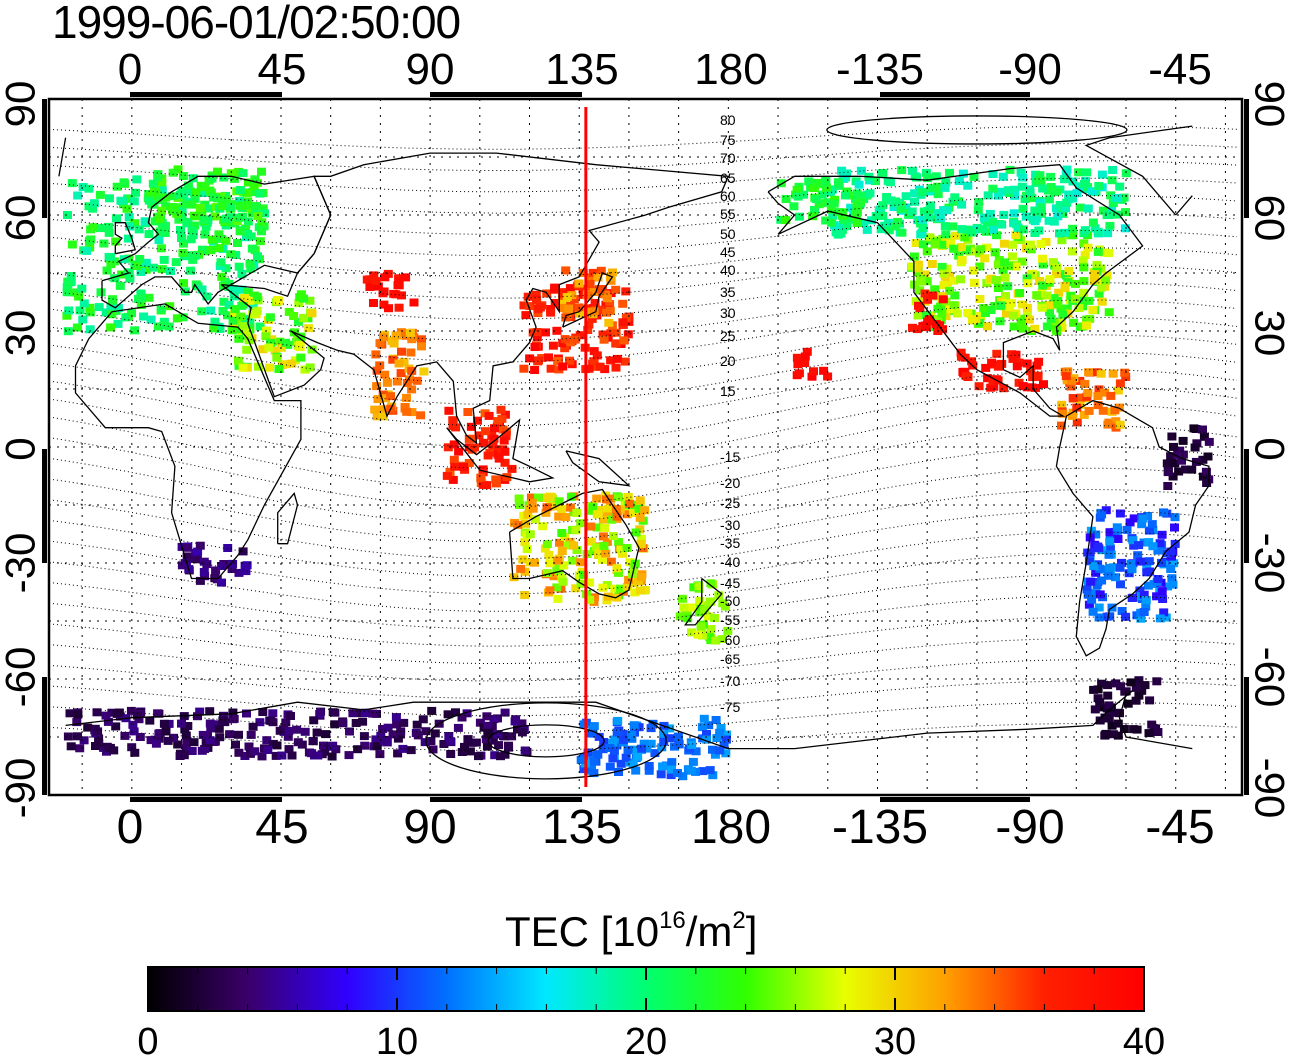 This screenshot has width=1292, height=1057. Describe the element at coordinates (206, 799) in the screenshot. I see `frame-bar-bottom` at that location.